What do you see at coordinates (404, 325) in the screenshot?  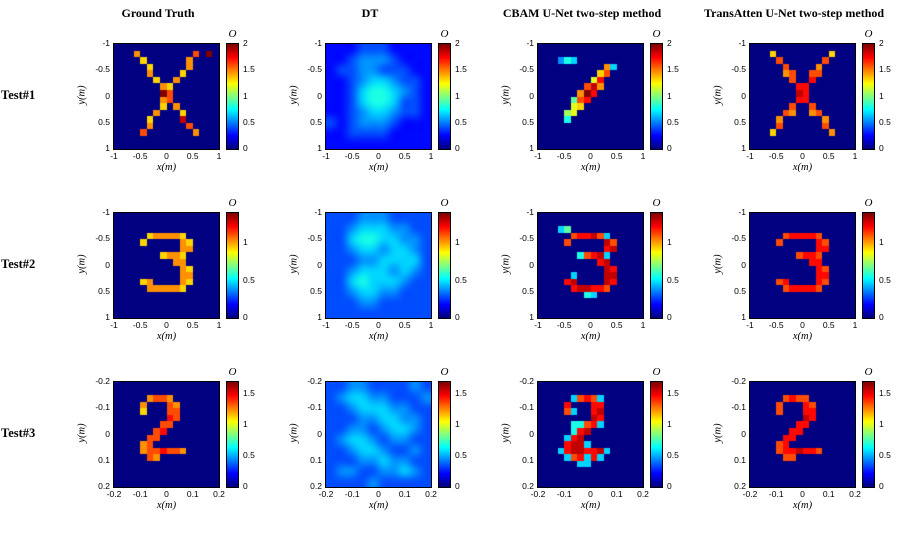 I see `x-tick-label: 0.5` at bounding box center [404, 325].